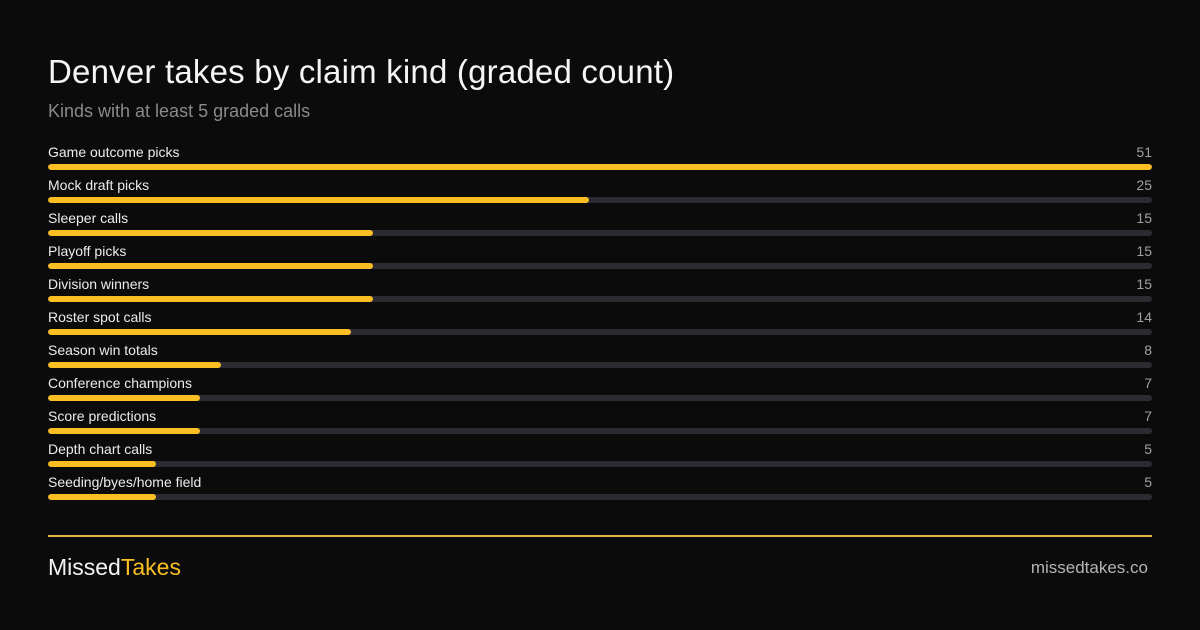 The height and width of the screenshot is (630, 1200). I want to click on bar-row: Sleeper calls 15, so click(600, 222).